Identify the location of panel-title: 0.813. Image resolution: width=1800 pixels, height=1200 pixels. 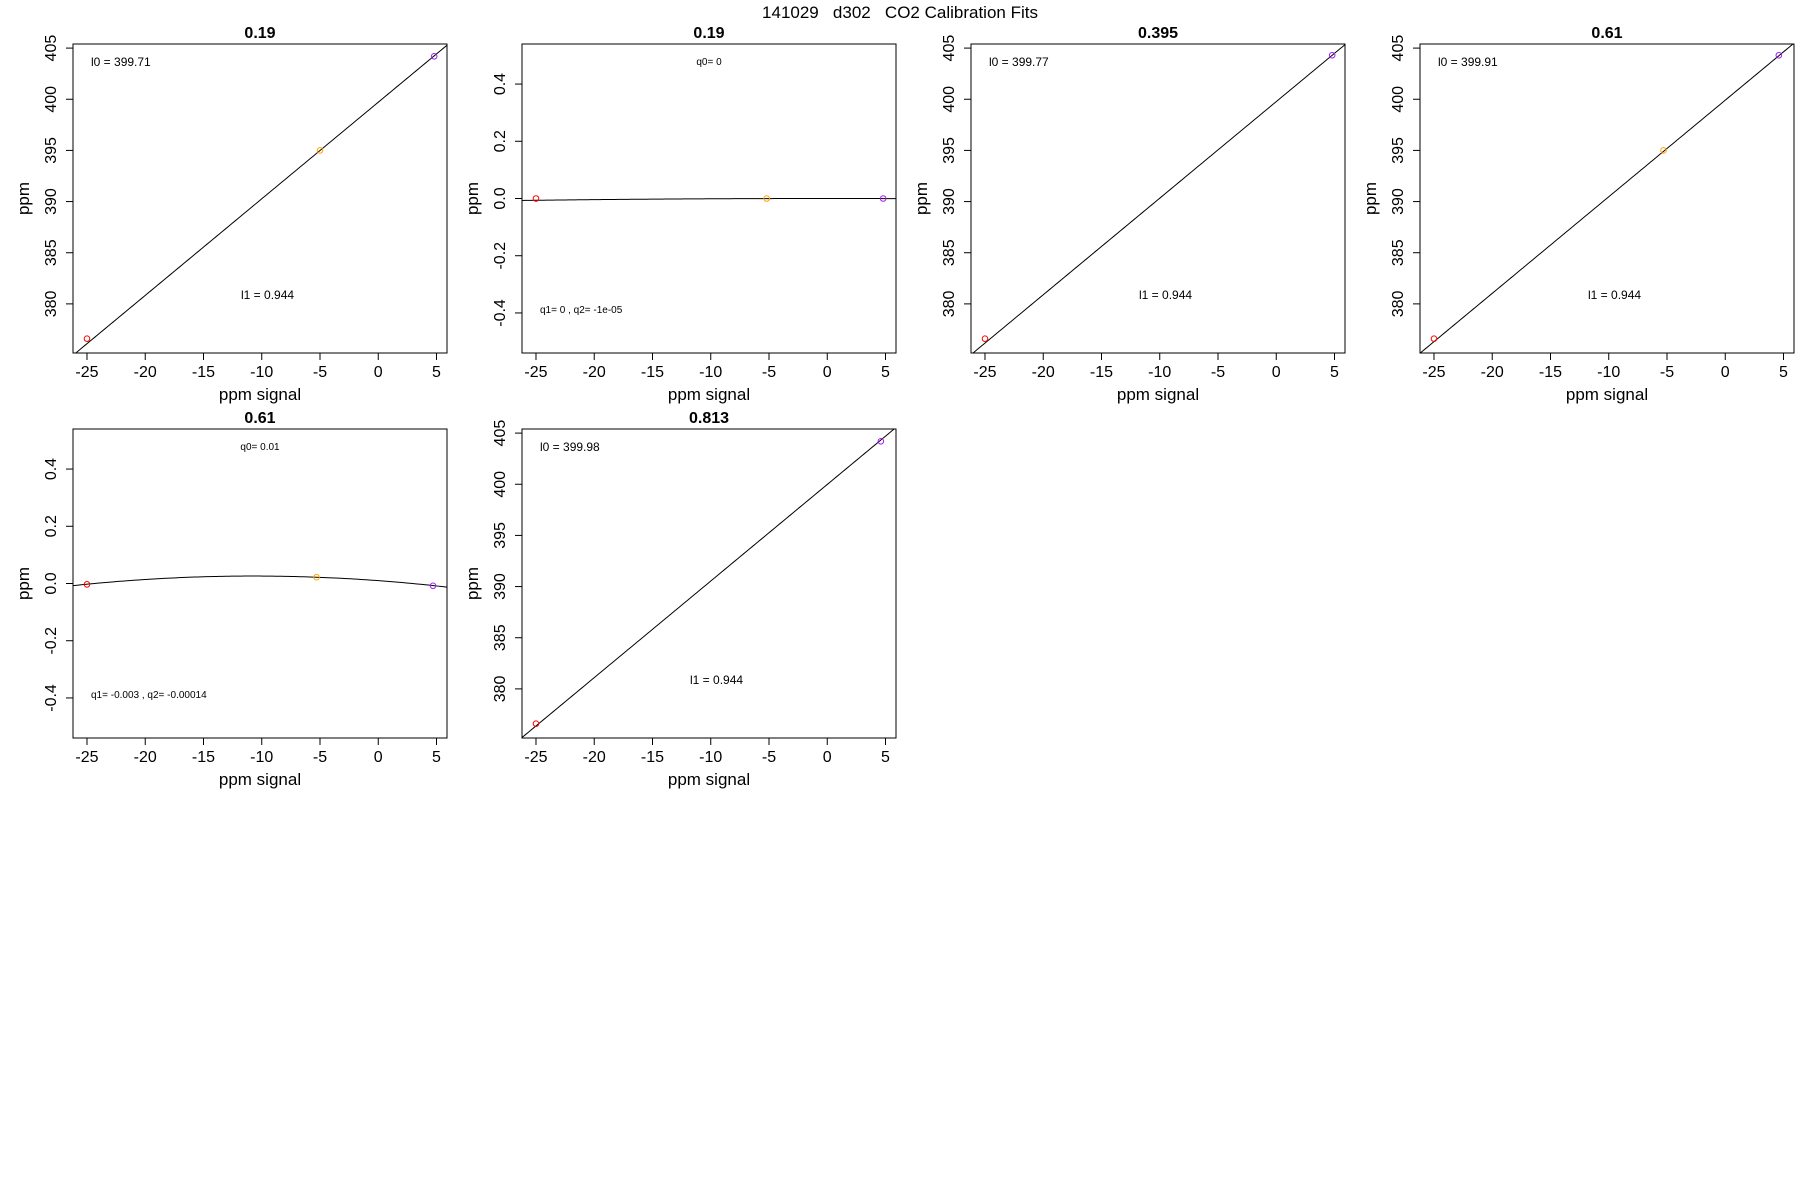
(709, 418).